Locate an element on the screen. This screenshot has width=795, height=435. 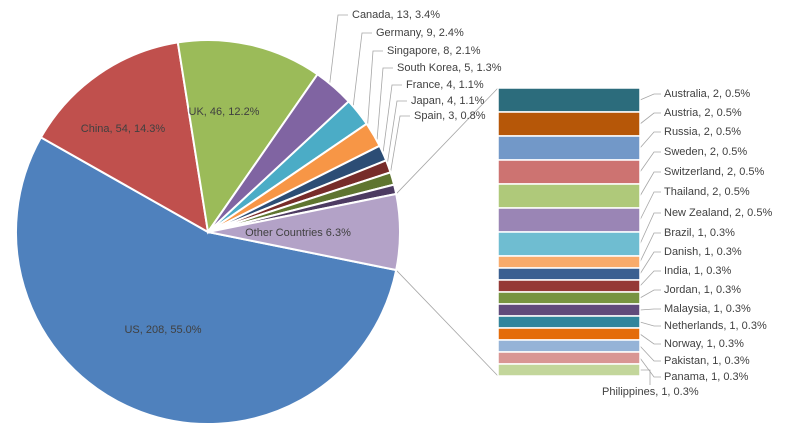
pie-label-spain: Spain, 3, 0.8% is located at coordinates (450, 116).